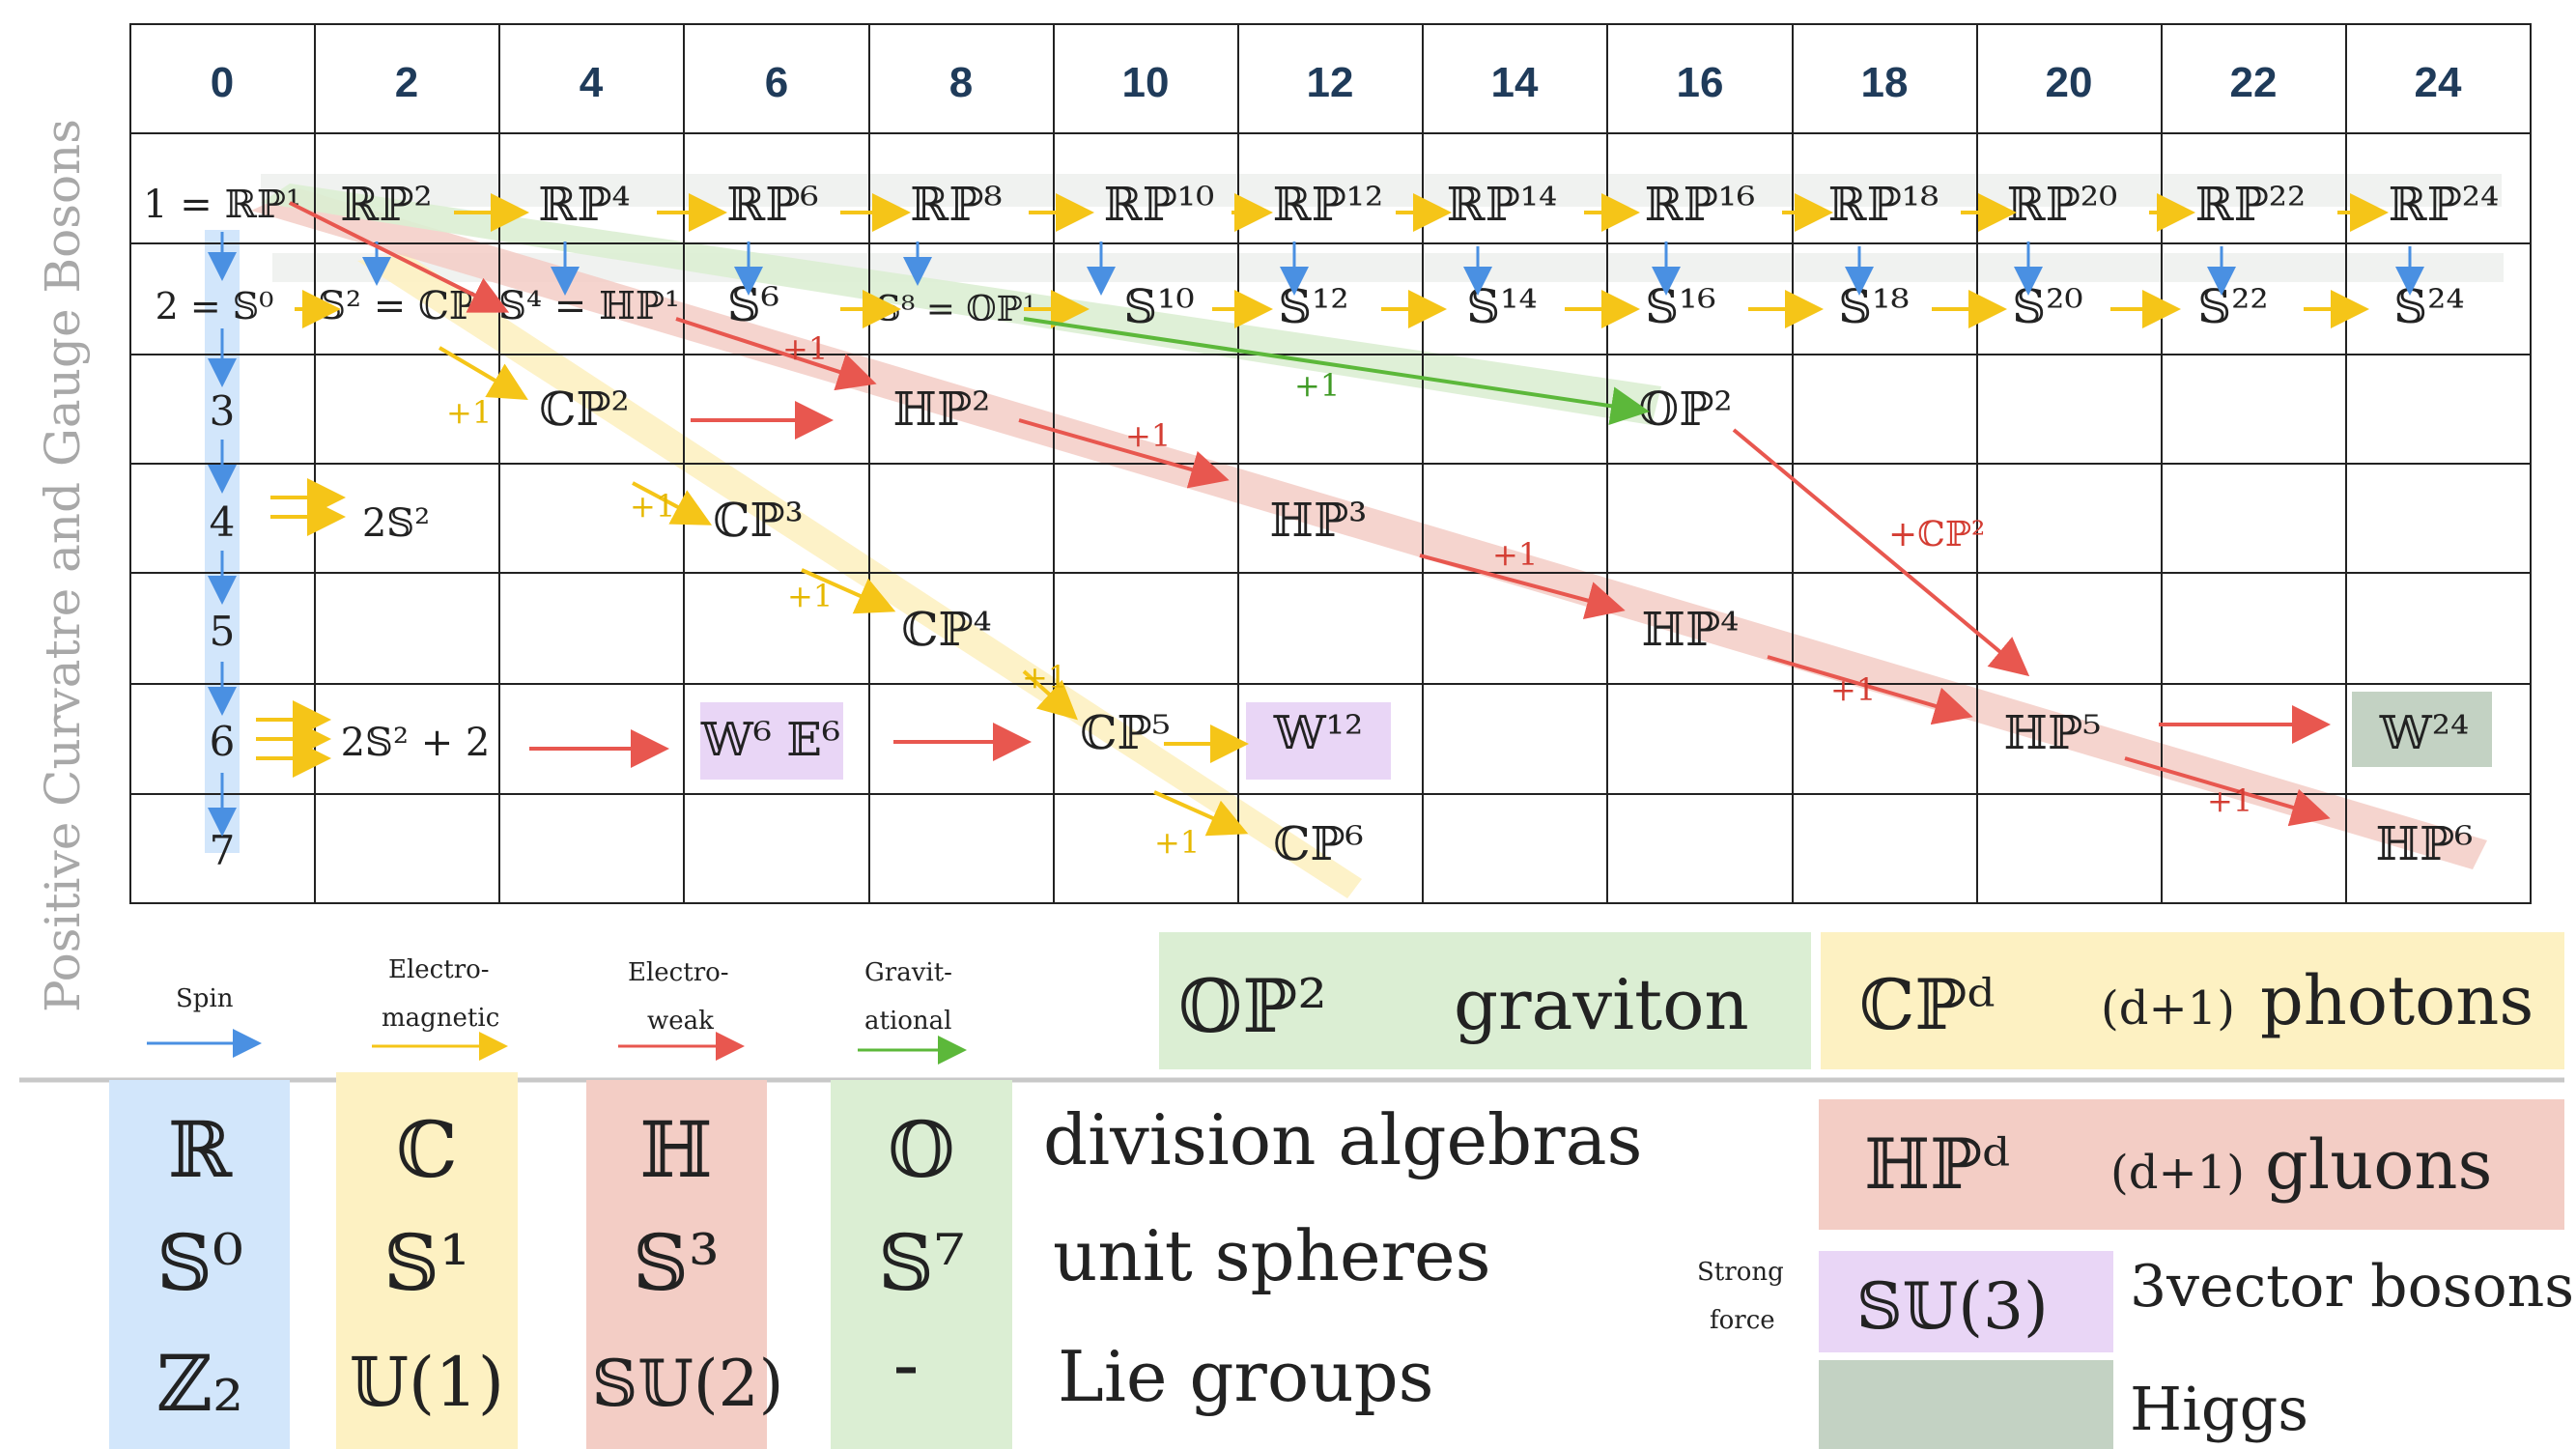  I want to click on photons-label: photons, so click(2397, 1000).